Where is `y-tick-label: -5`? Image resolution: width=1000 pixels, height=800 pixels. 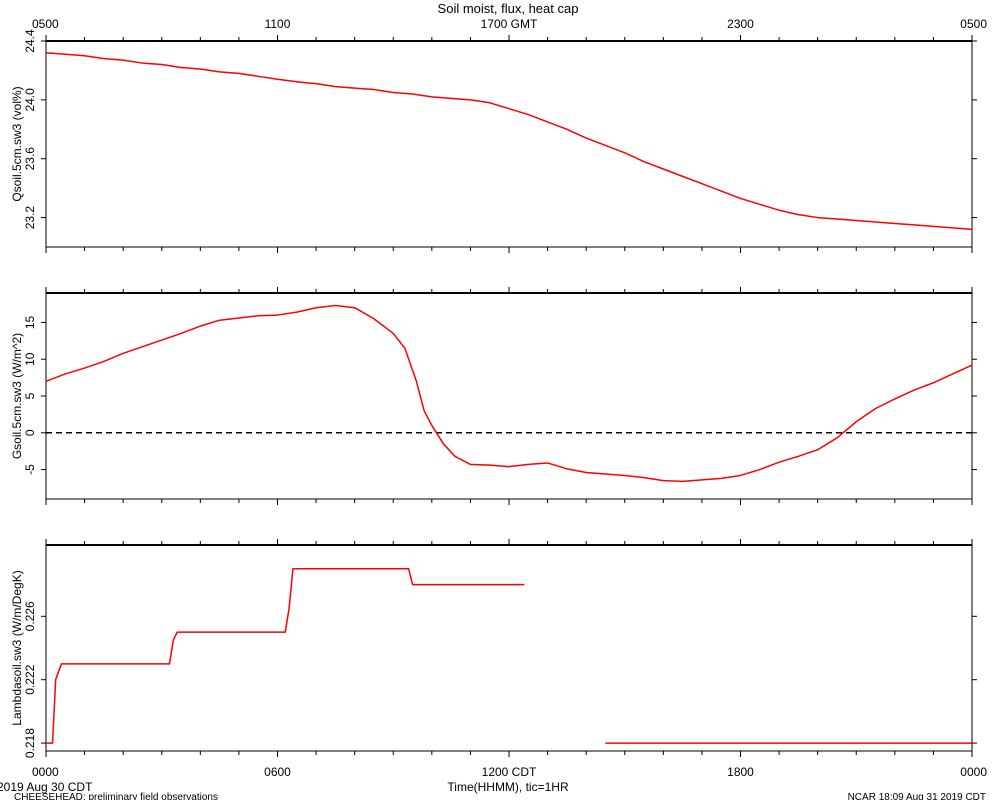 y-tick-label: -5 is located at coordinates (30, 469).